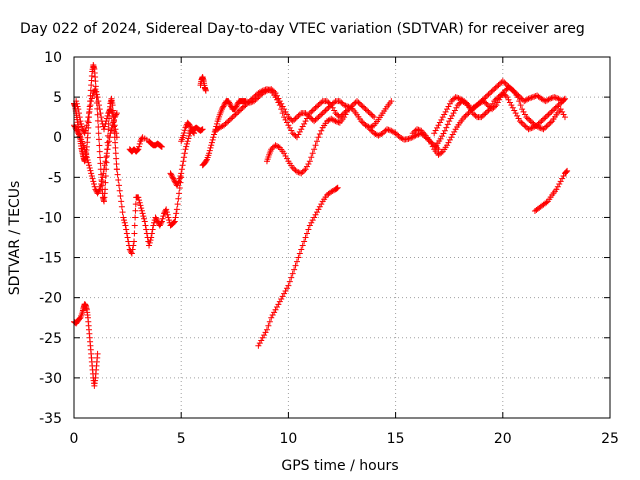 The width and height of the screenshot is (640, 480). Describe the element at coordinates (57, 98) in the screenshot. I see `y-tick-label: 5` at that location.